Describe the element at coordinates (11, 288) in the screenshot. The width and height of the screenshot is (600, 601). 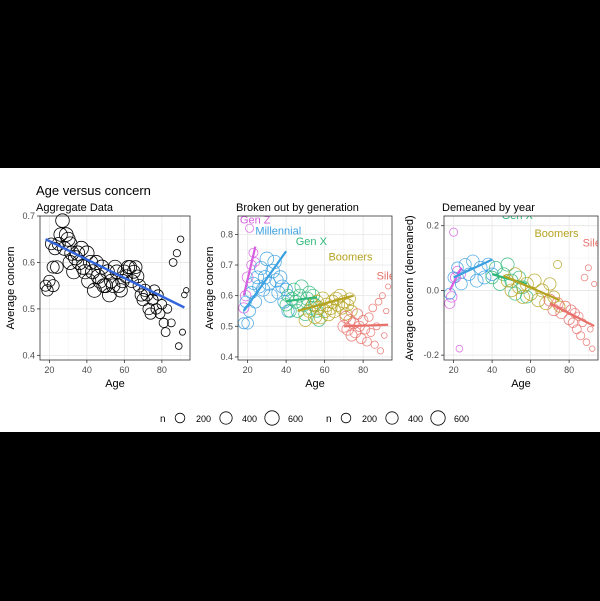
I see `y-axis-label: Average concern` at that location.